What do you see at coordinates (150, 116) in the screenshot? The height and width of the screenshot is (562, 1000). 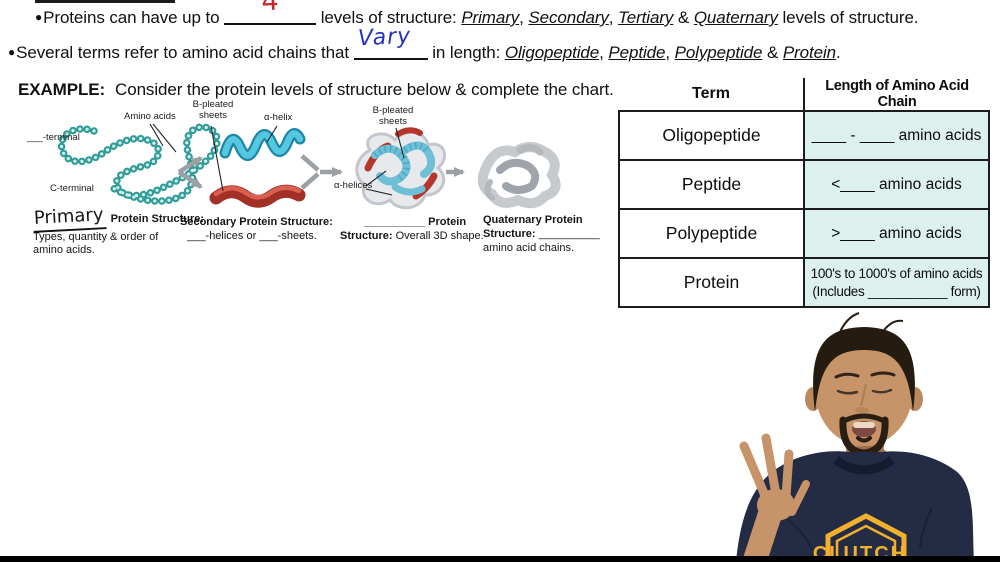 I see `amino-acids-label: Amino acids` at bounding box center [150, 116].